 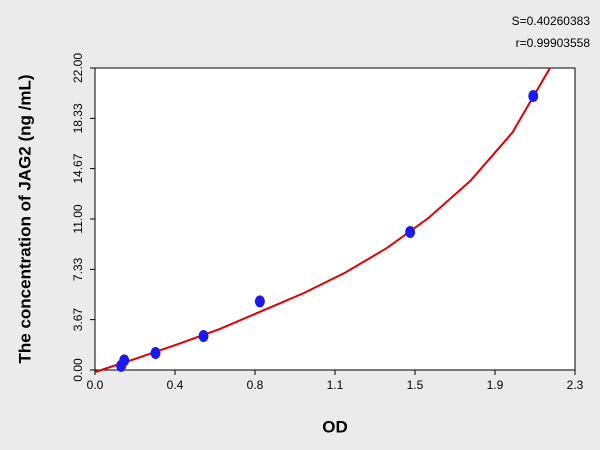 I want to click on x-tick-label: 1.1, so click(x=335, y=385).